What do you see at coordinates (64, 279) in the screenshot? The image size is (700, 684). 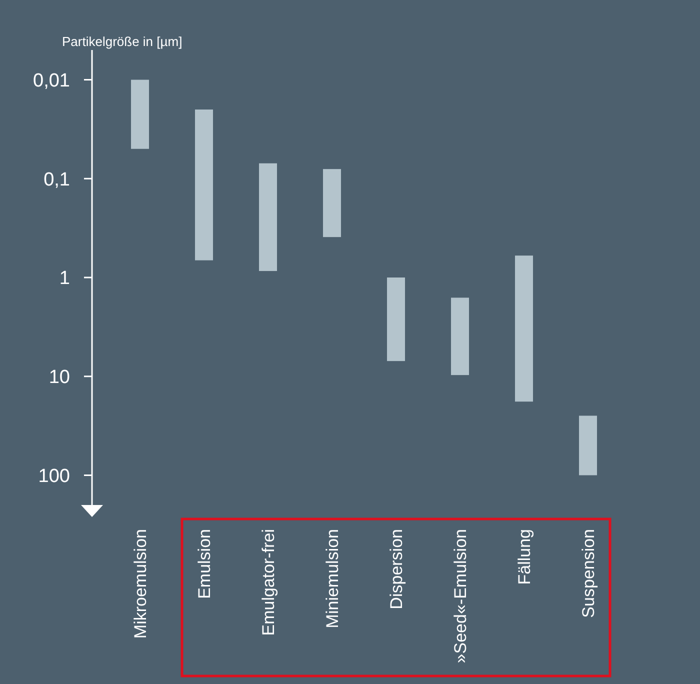 I see `y-tick-label: 1` at bounding box center [64, 279].